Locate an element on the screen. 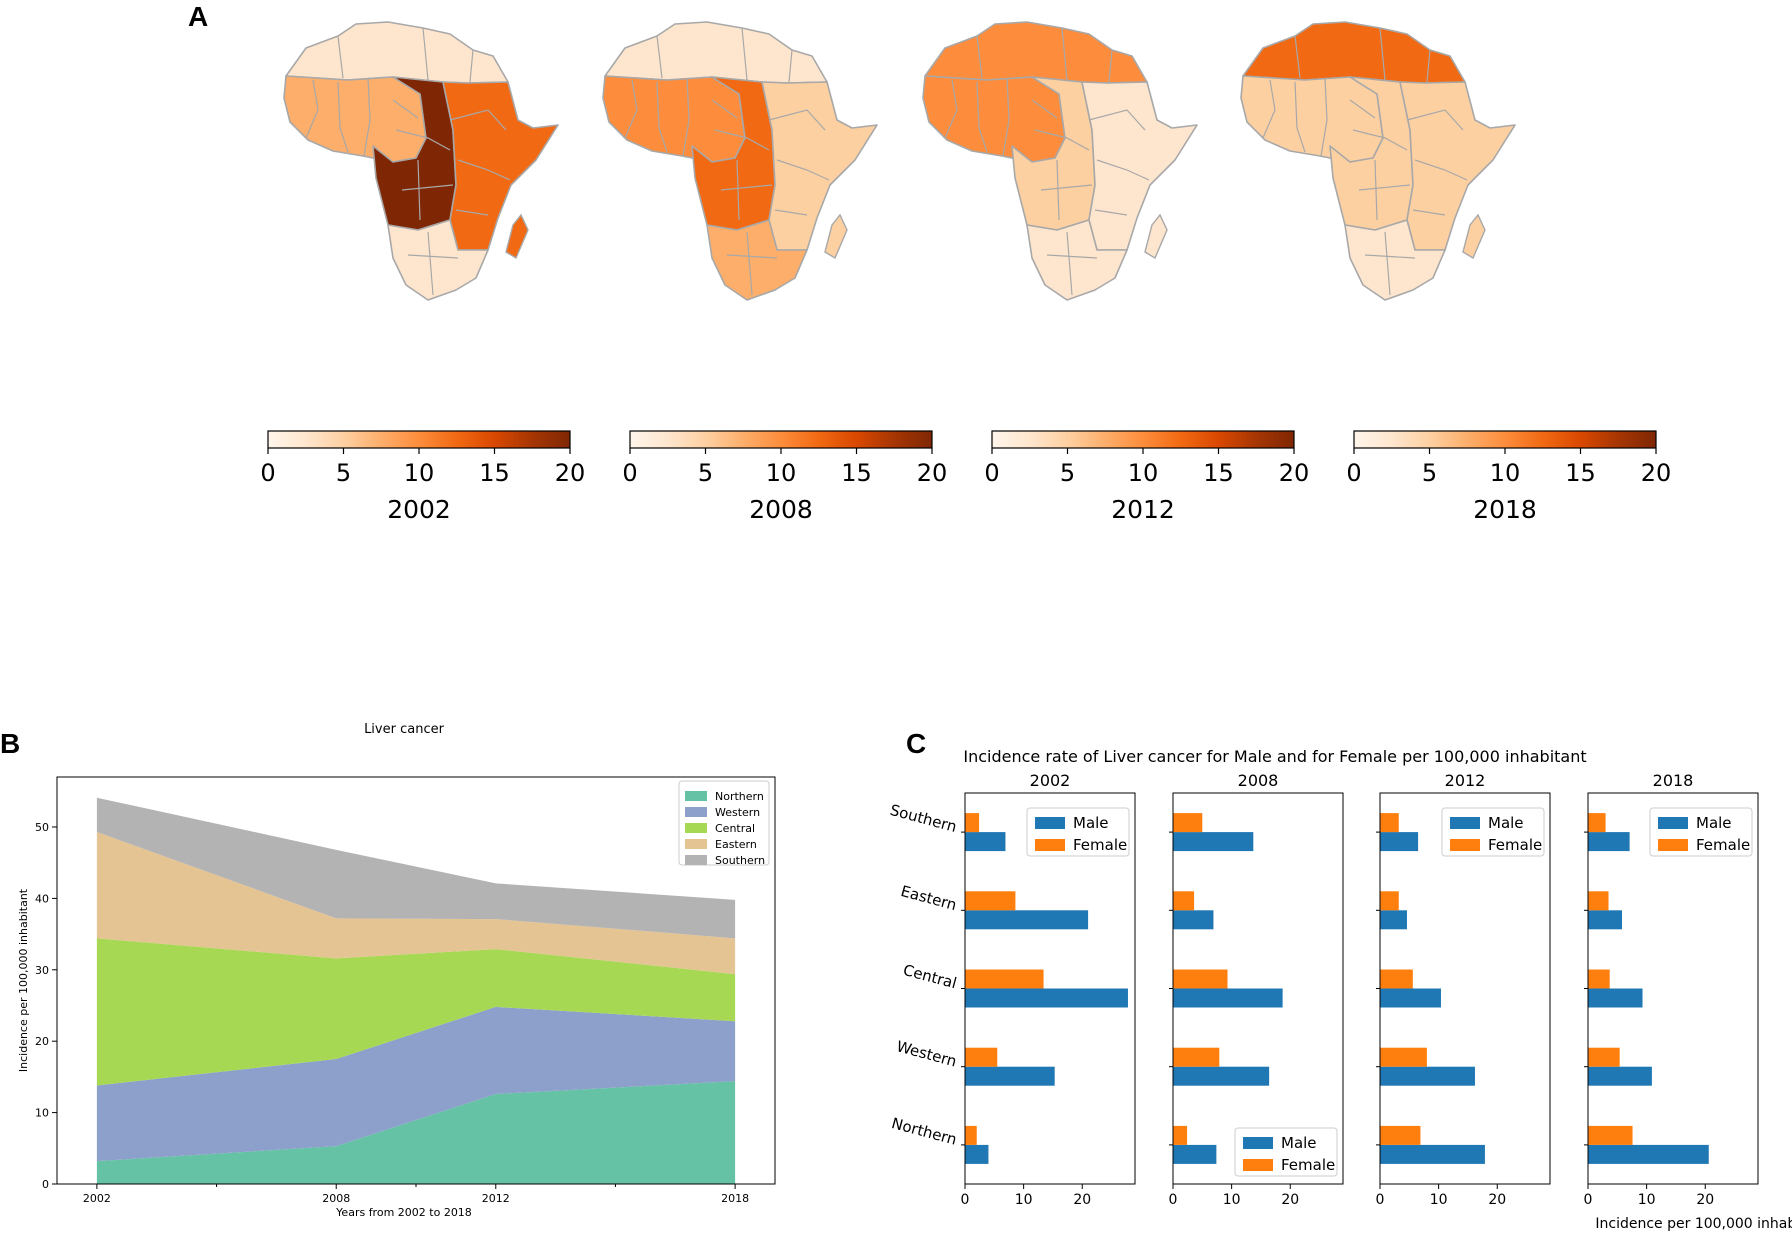  area-western is located at coordinates (416, 1084).